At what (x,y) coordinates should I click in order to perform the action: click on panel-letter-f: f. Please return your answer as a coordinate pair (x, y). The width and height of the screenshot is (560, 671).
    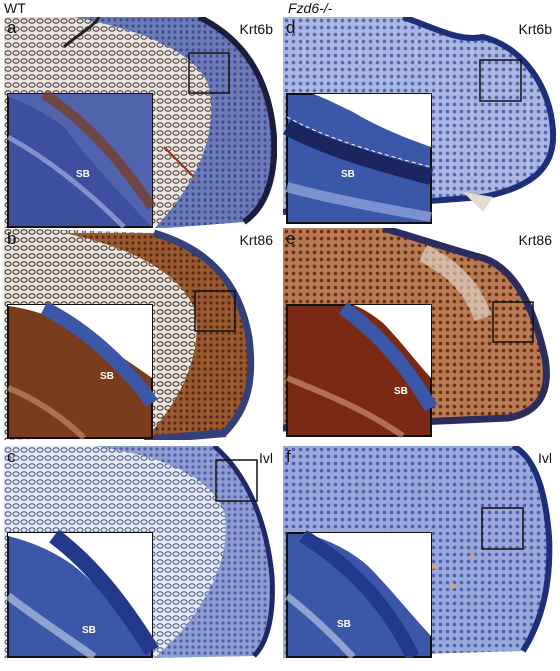
    Looking at the image, I should click on (288, 456).